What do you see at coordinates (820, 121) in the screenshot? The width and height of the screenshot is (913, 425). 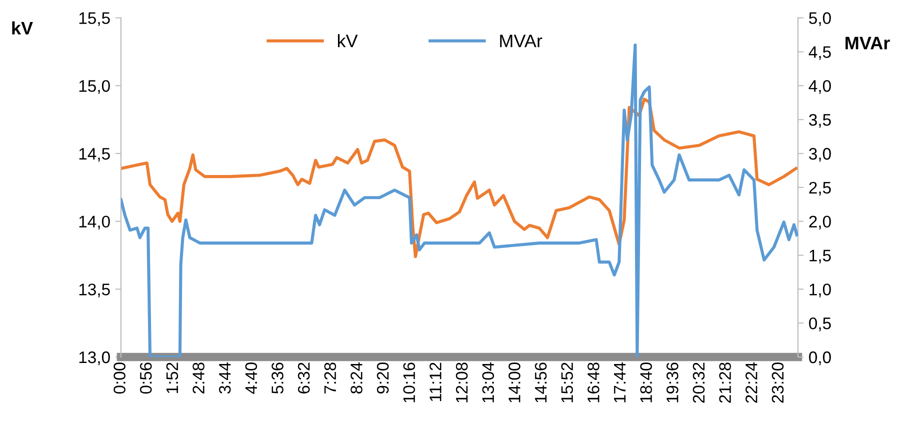 I see `y2-tick-label: 3,5` at bounding box center [820, 121].